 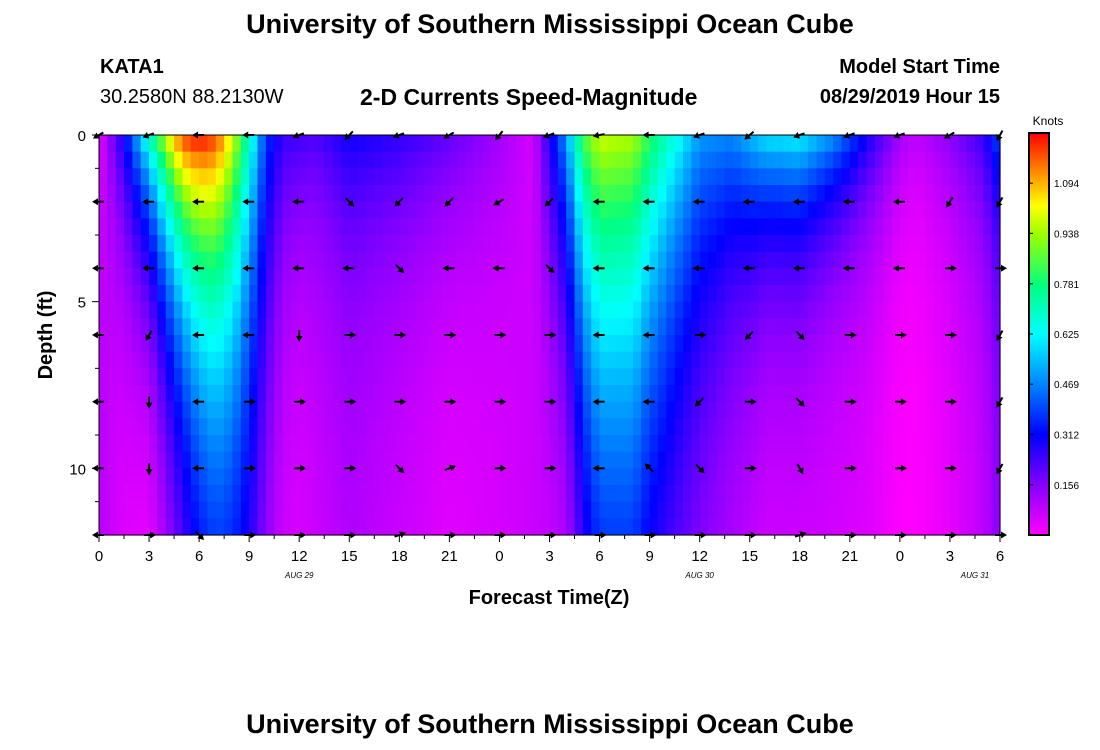 What do you see at coordinates (950, 556) in the screenshot?
I see `x-tick-label: 3` at bounding box center [950, 556].